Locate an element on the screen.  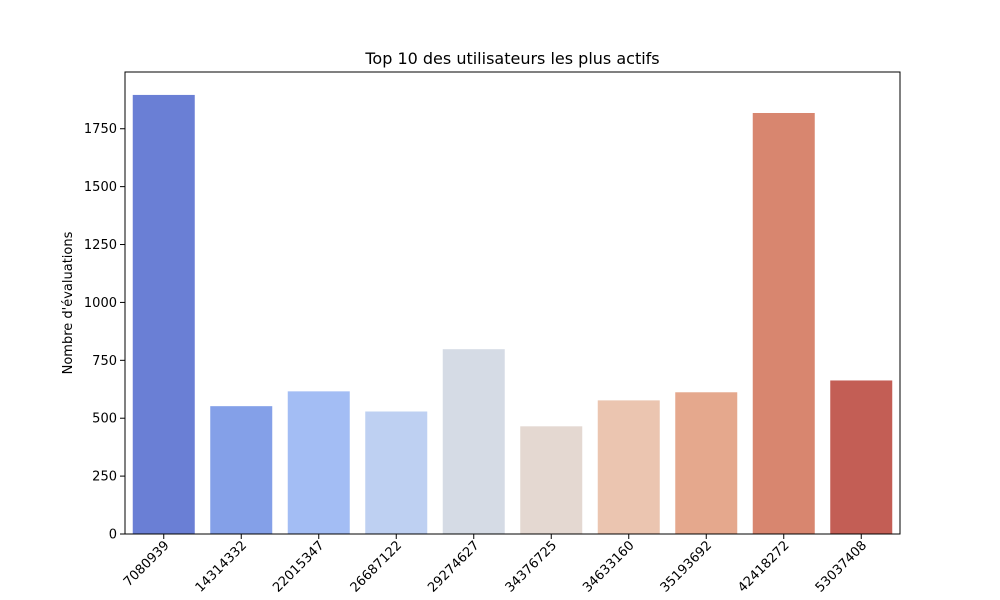
x-tick-label: 35193692 is located at coordinates (686, 566).